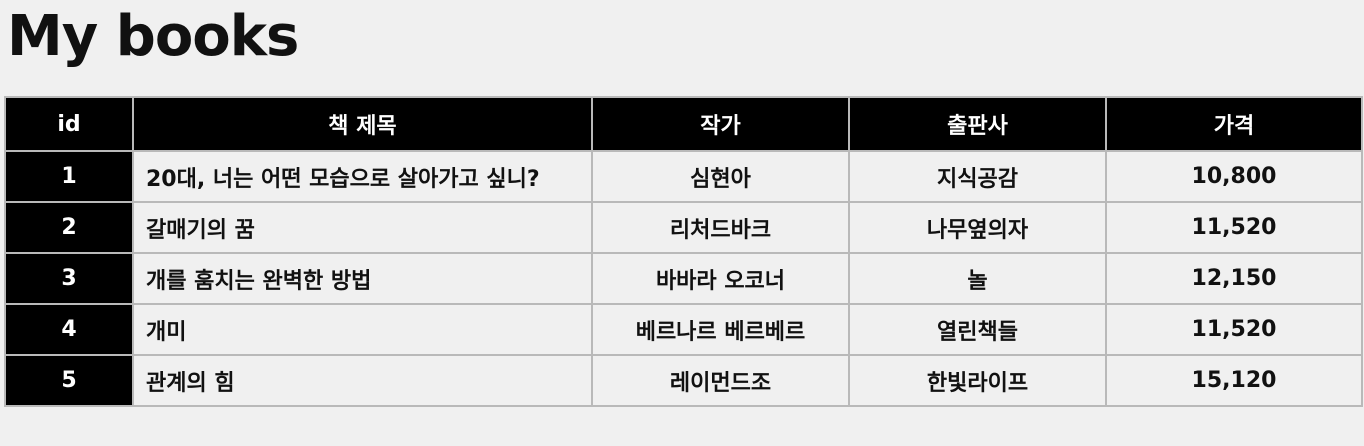 The width and height of the screenshot is (1364, 446). Describe the element at coordinates (69, 278) in the screenshot. I see `cell-id: 3` at that location.